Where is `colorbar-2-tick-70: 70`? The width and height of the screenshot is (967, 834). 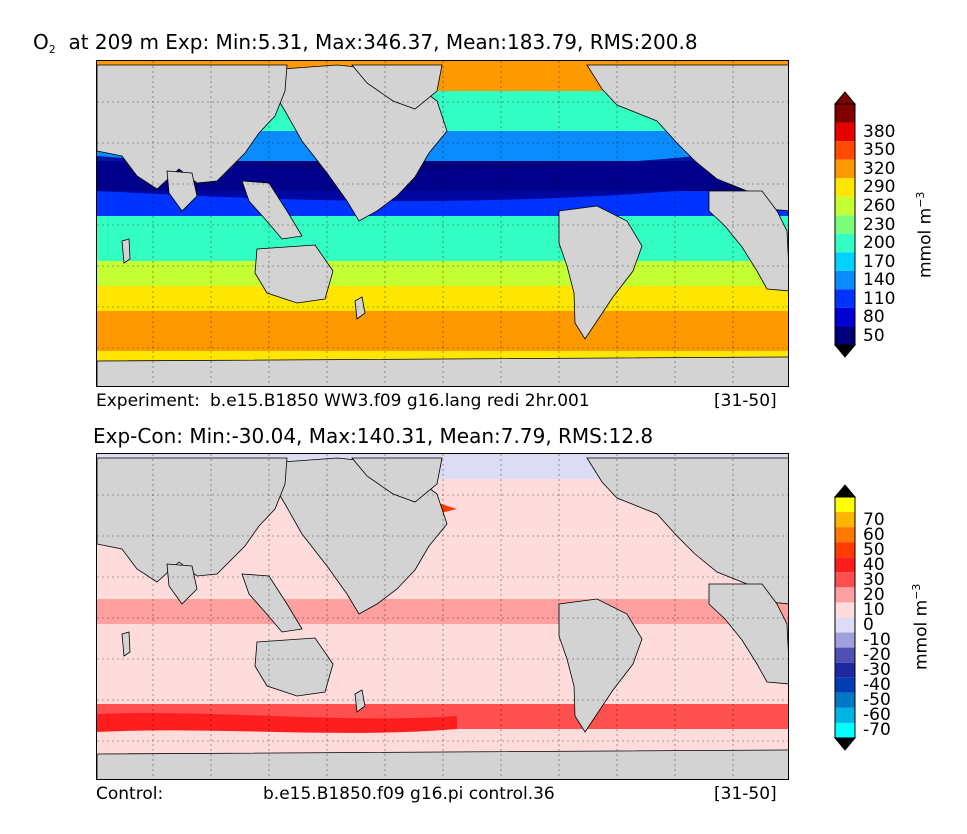 colorbar-2-tick-70: 70 is located at coordinates (874, 519).